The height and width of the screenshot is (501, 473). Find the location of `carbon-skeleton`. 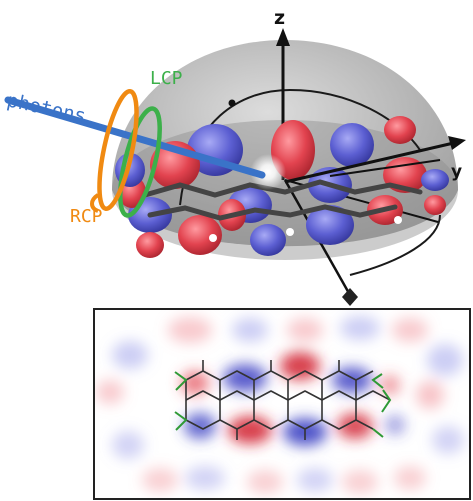

carbon-skeleton is located at coordinates (282, 200).